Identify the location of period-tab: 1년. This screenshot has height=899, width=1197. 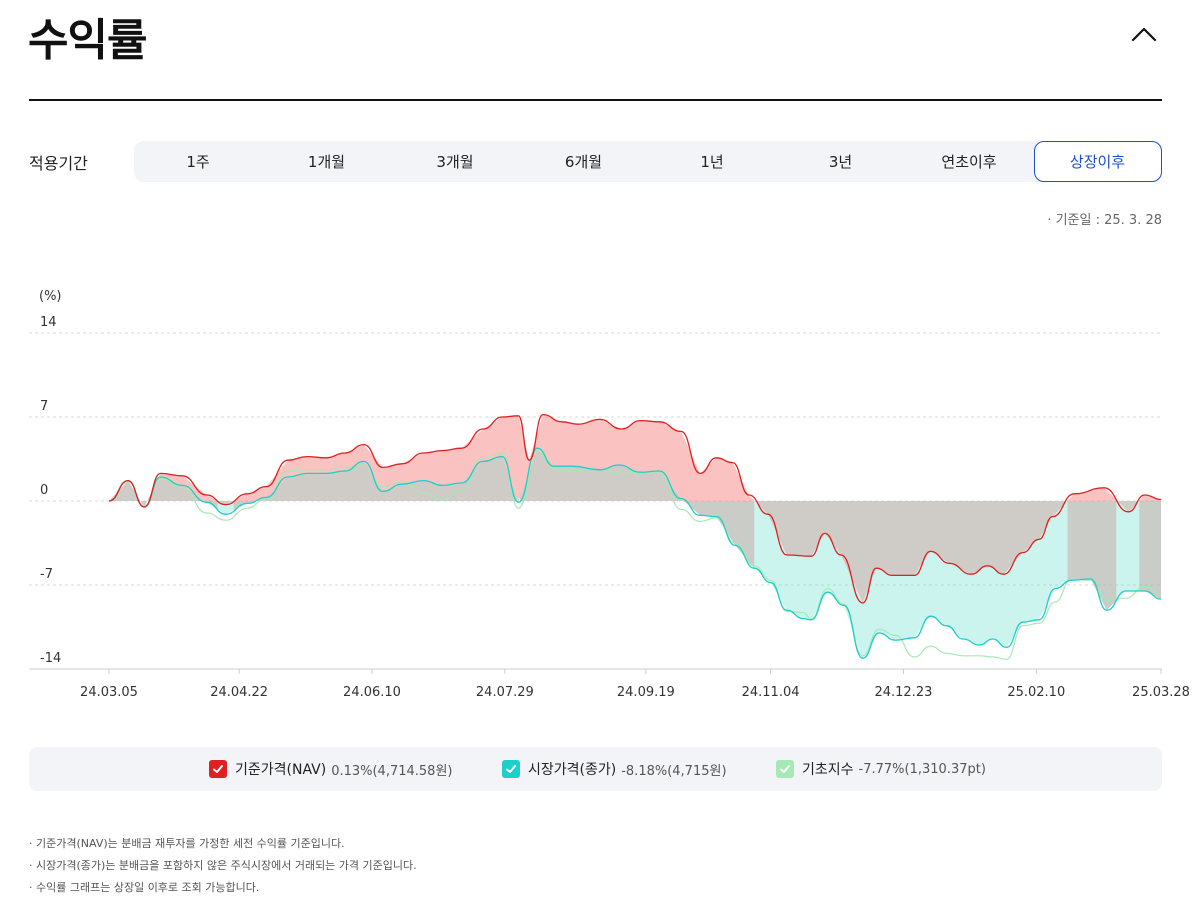
(712, 162).